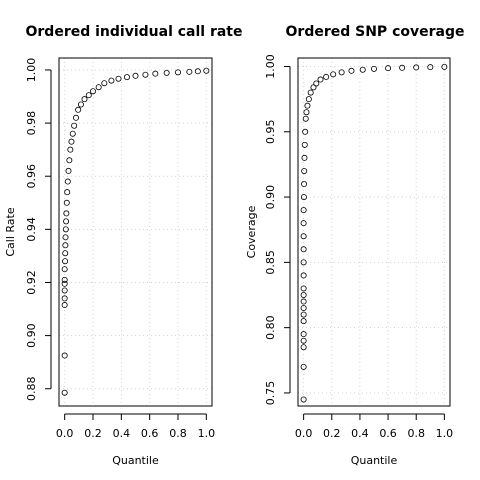  I want to click on y-axis-label: Coverage, so click(251, 231).